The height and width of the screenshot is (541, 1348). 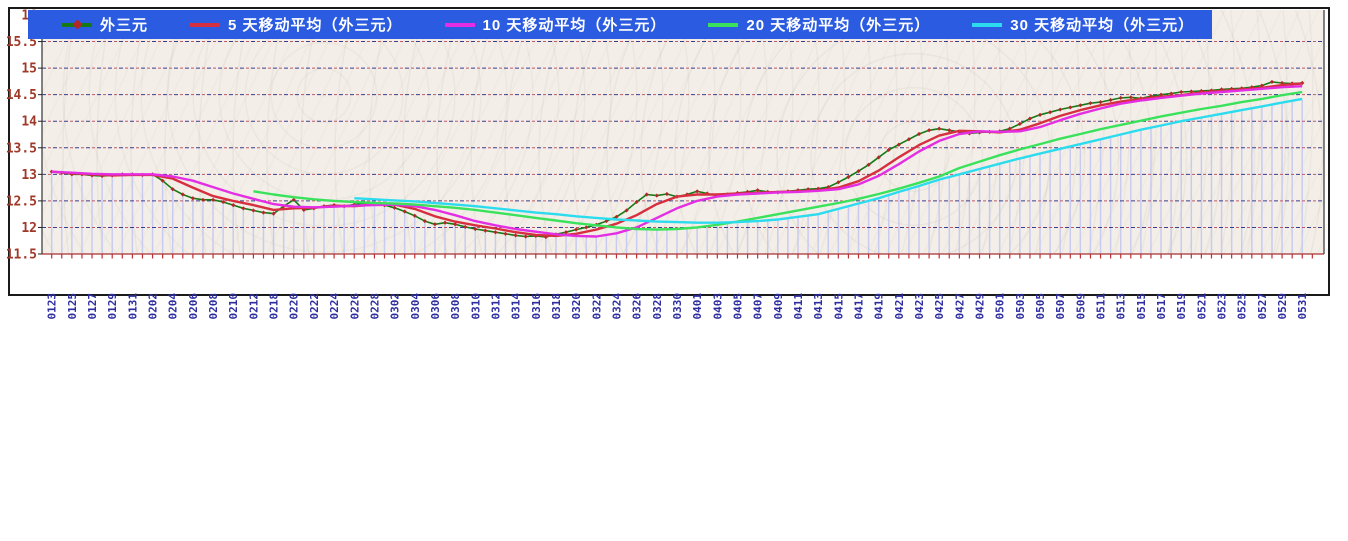 What do you see at coordinates (1040, 306) in the screenshot?
I see `x-tick-label: 0505` at bounding box center [1040, 306].